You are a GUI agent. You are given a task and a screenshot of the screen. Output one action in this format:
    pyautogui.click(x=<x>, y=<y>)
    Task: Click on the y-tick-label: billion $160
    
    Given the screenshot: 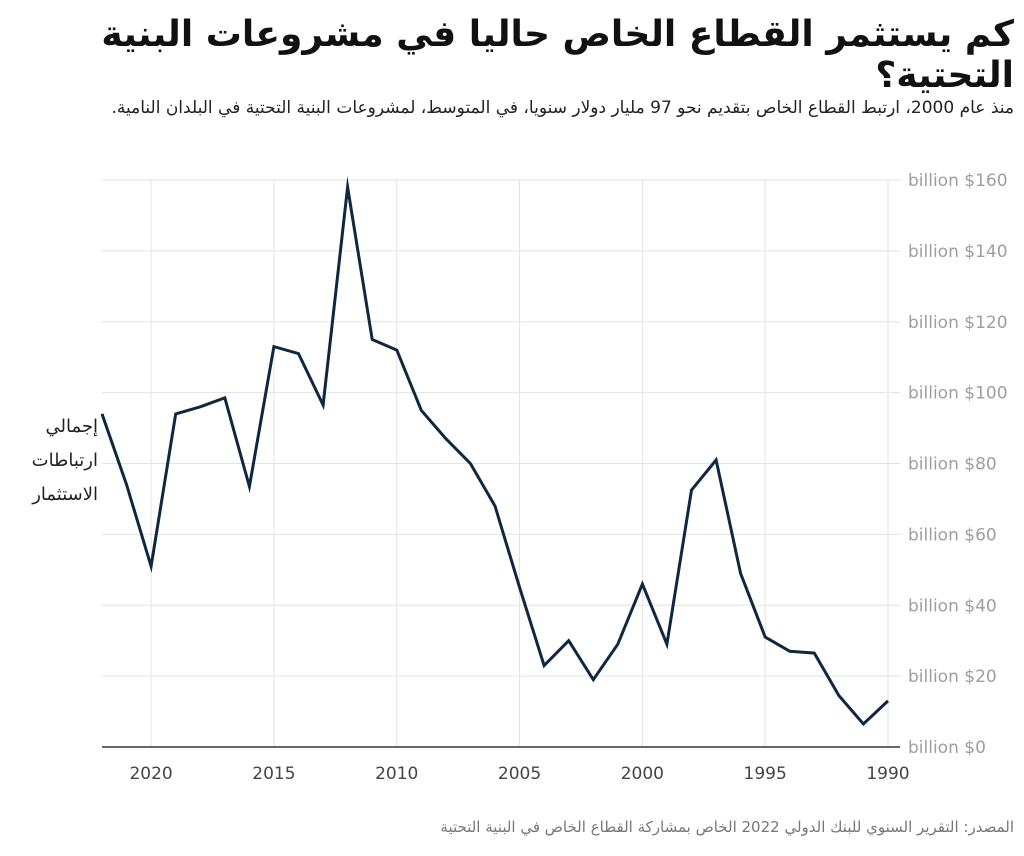 What is the action you would take?
    pyautogui.click(x=958, y=181)
    